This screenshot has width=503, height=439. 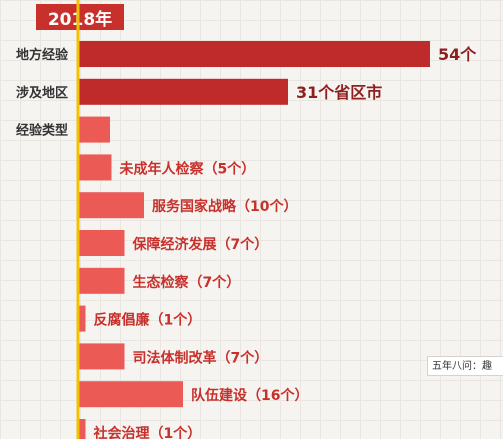 I want to click on data-label-5: 保障经济发展（7个）, so click(x=200, y=244).